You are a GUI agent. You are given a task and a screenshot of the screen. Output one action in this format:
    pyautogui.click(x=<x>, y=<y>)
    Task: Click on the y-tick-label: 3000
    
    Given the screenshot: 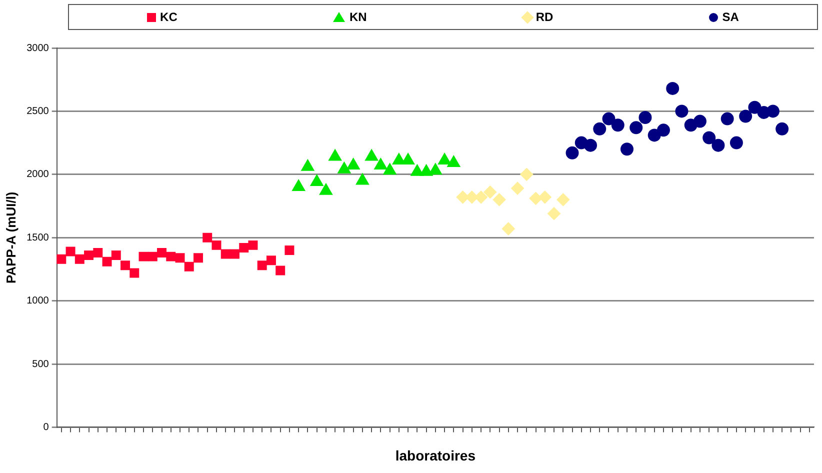 What is the action you would take?
    pyautogui.click(x=38, y=48)
    